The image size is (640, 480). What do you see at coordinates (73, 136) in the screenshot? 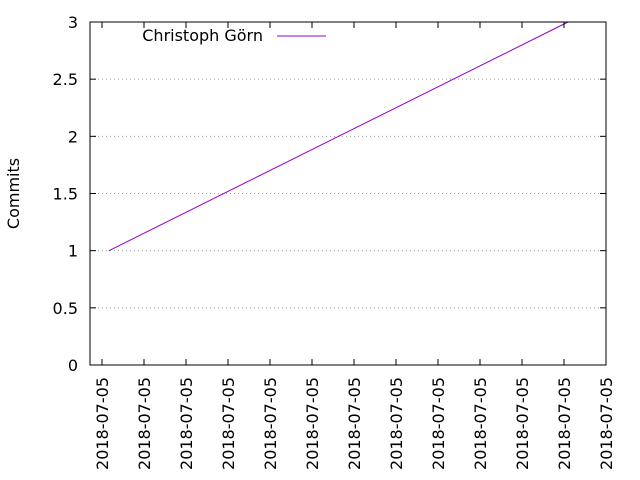
I see `y-tick-label: 2` at bounding box center [73, 136].